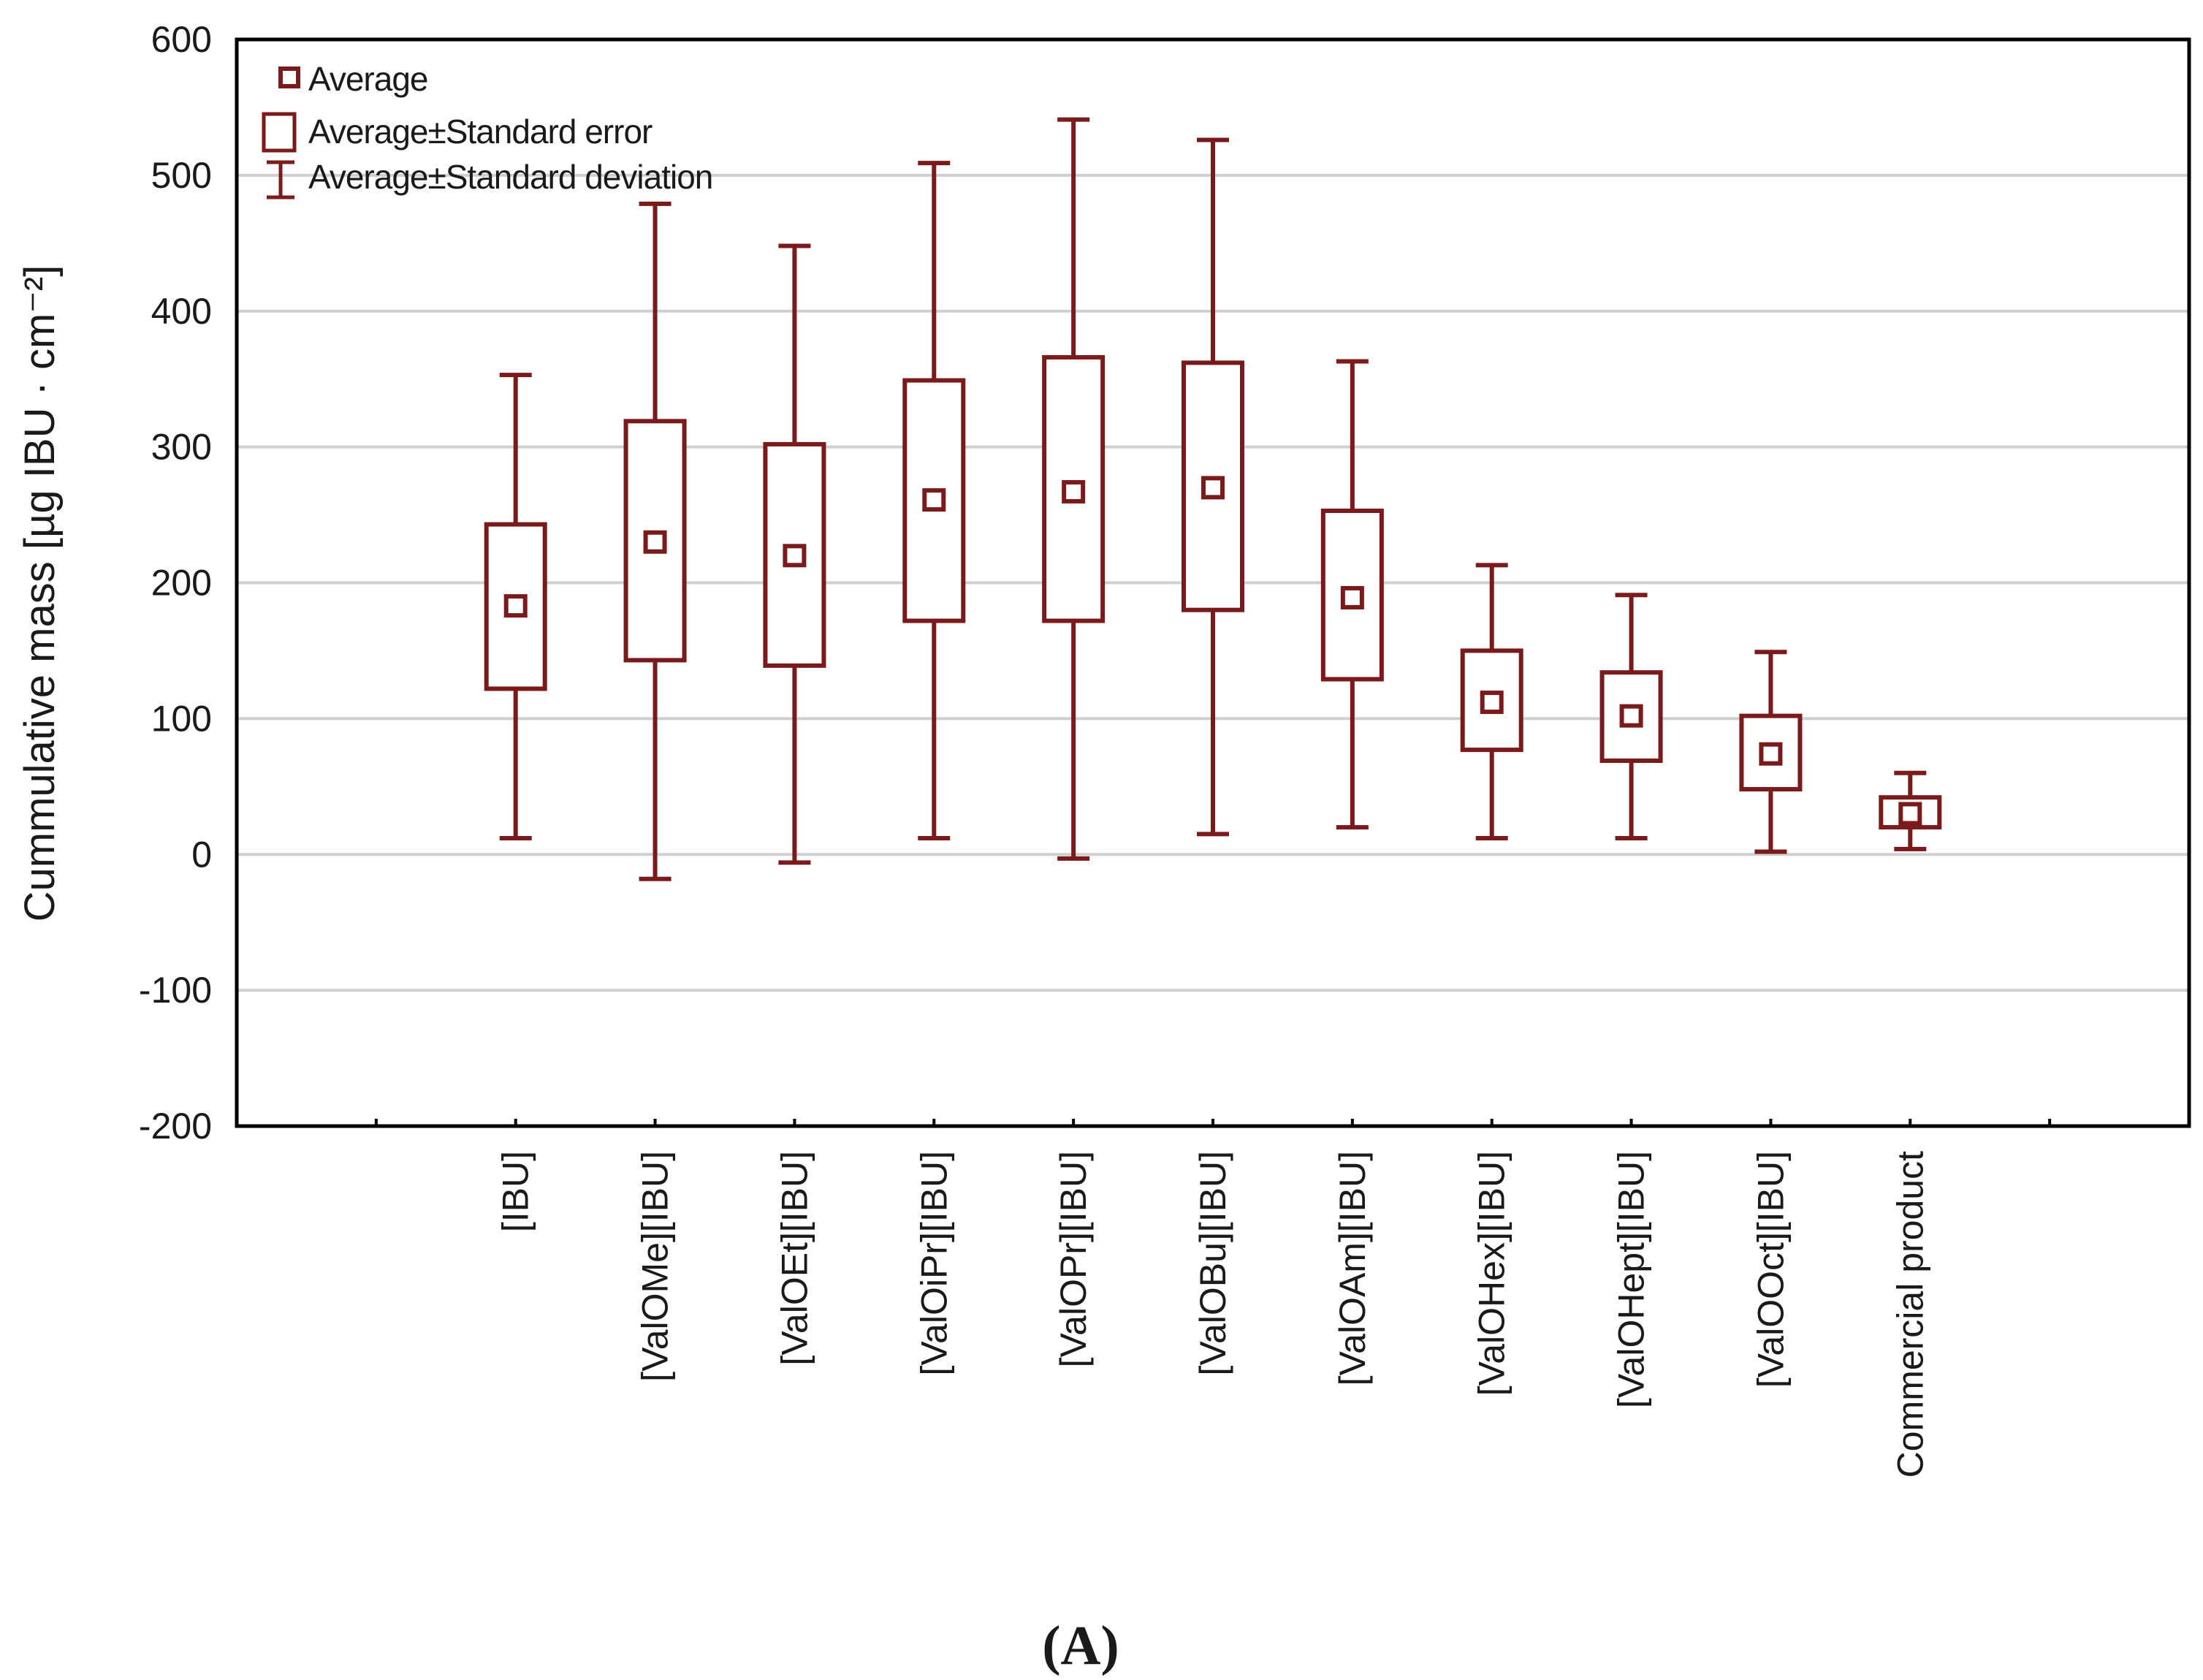 The height and width of the screenshot is (1680, 2203). I want to click on x-category-label: [ValOiPr][IBU], so click(933, 1263).